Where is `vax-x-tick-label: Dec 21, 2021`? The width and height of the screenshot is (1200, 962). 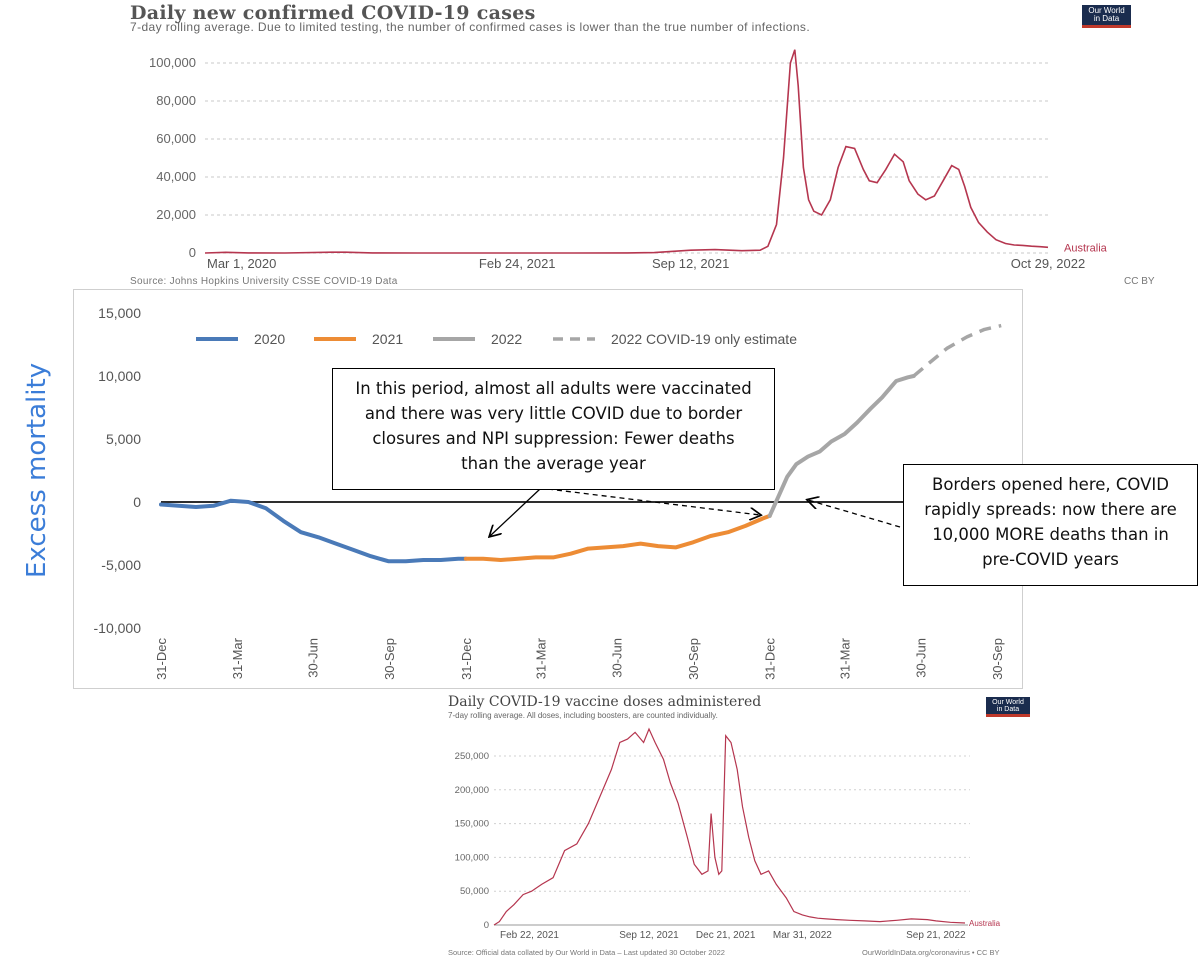 vax-x-tick-label: Dec 21, 2021 is located at coordinates (726, 935).